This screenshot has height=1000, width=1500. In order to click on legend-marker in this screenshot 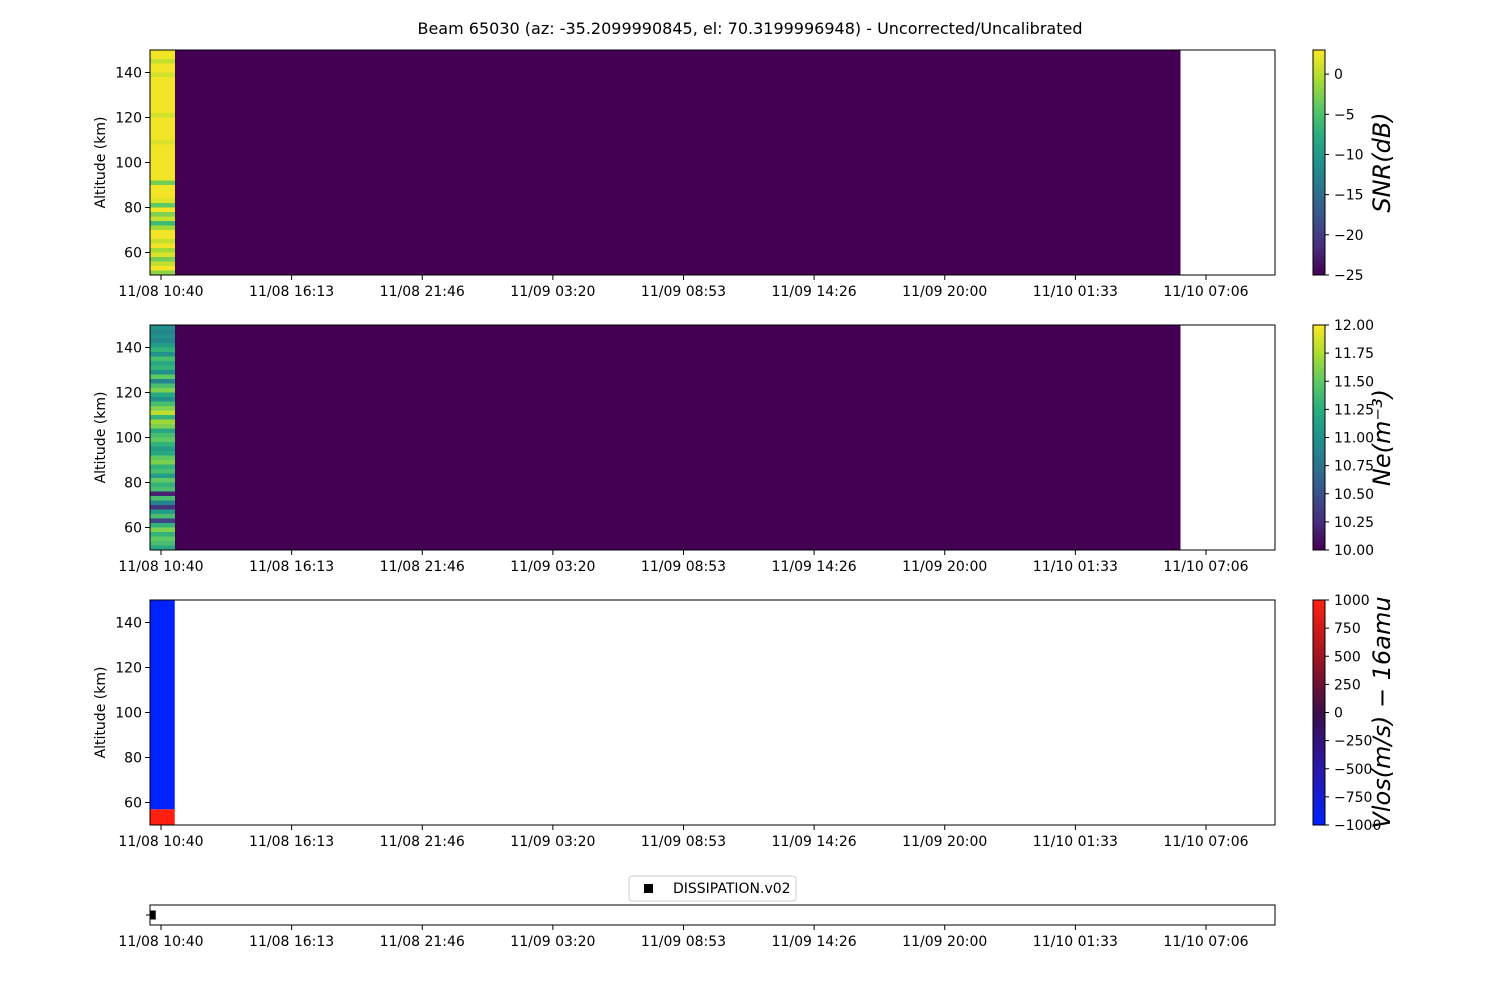, I will do `click(648, 888)`.